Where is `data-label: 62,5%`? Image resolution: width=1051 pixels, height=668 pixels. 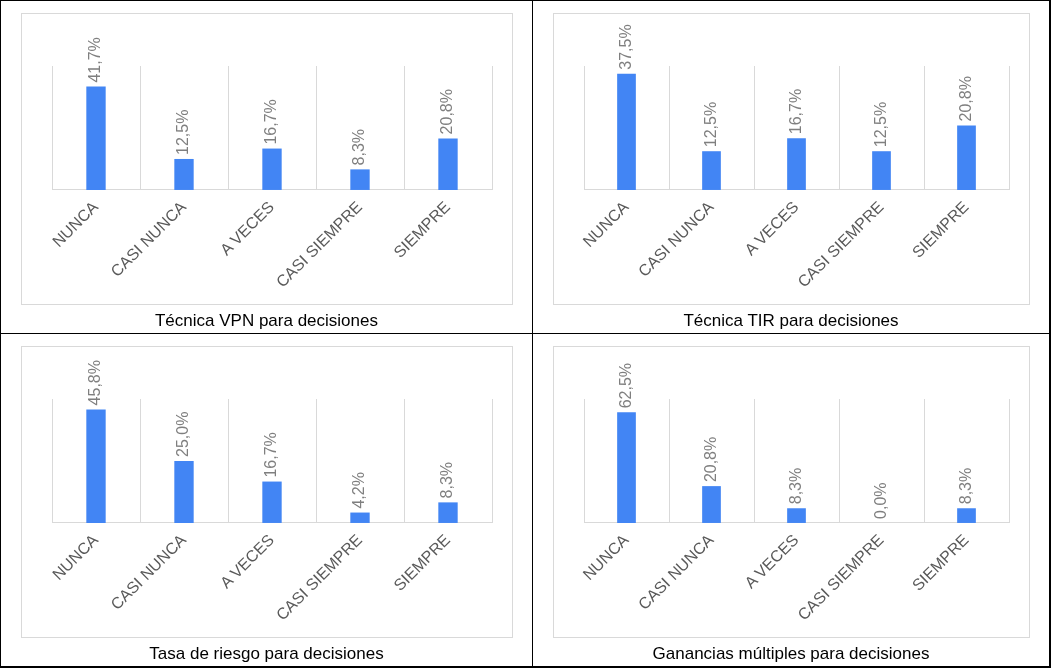
data-label: 62,5% is located at coordinates (625, 385).